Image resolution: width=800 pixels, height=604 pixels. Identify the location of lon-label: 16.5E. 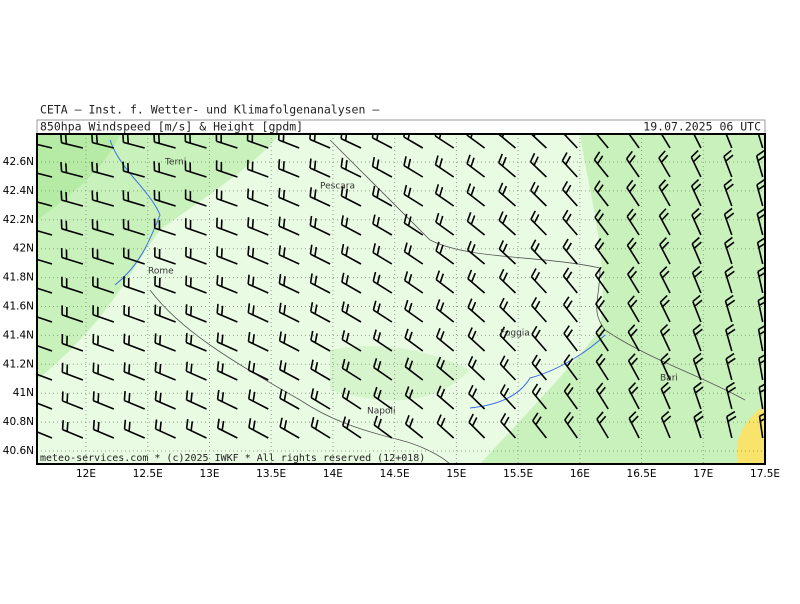
(642, 474).